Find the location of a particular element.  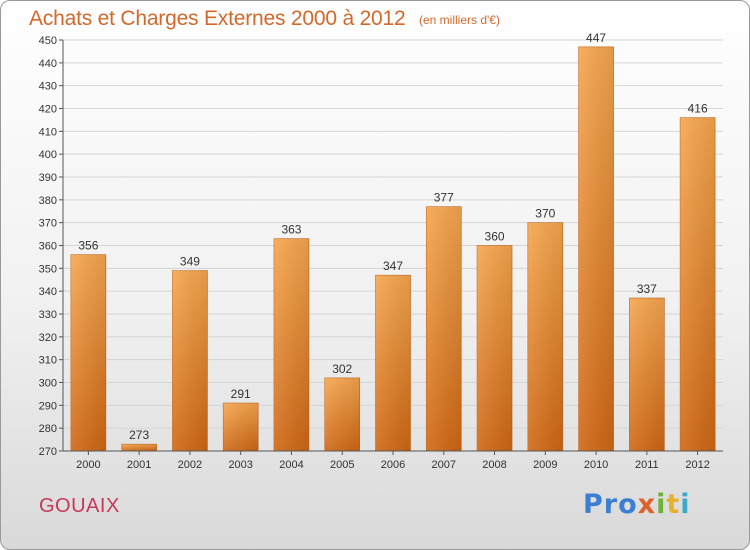

bar-shade-2010 is located at coordinates (596, 248).